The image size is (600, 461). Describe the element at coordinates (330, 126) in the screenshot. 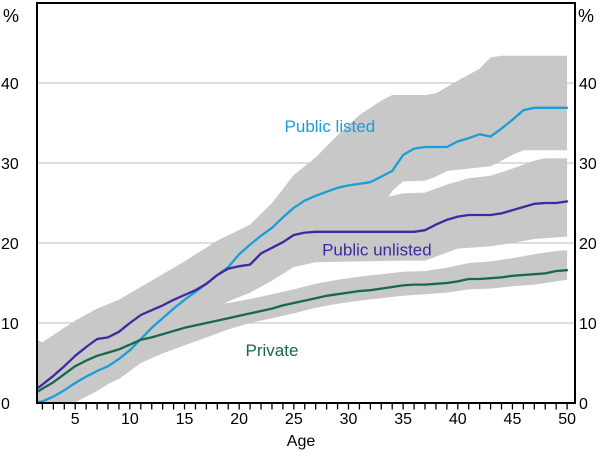

I see `series-label-public_listed: Public listed` at that location.